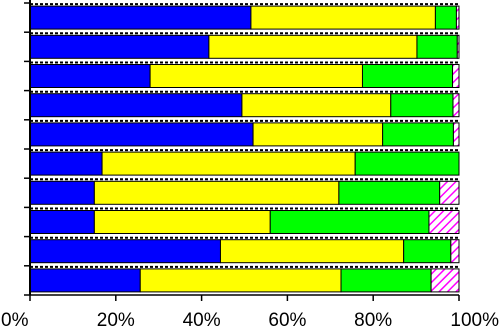 The image size is (501, 334). What do you see at coordinates (116, 320) in the screenshot?
I see `x-tick-label: 20%` at bounding box center [116, 320].